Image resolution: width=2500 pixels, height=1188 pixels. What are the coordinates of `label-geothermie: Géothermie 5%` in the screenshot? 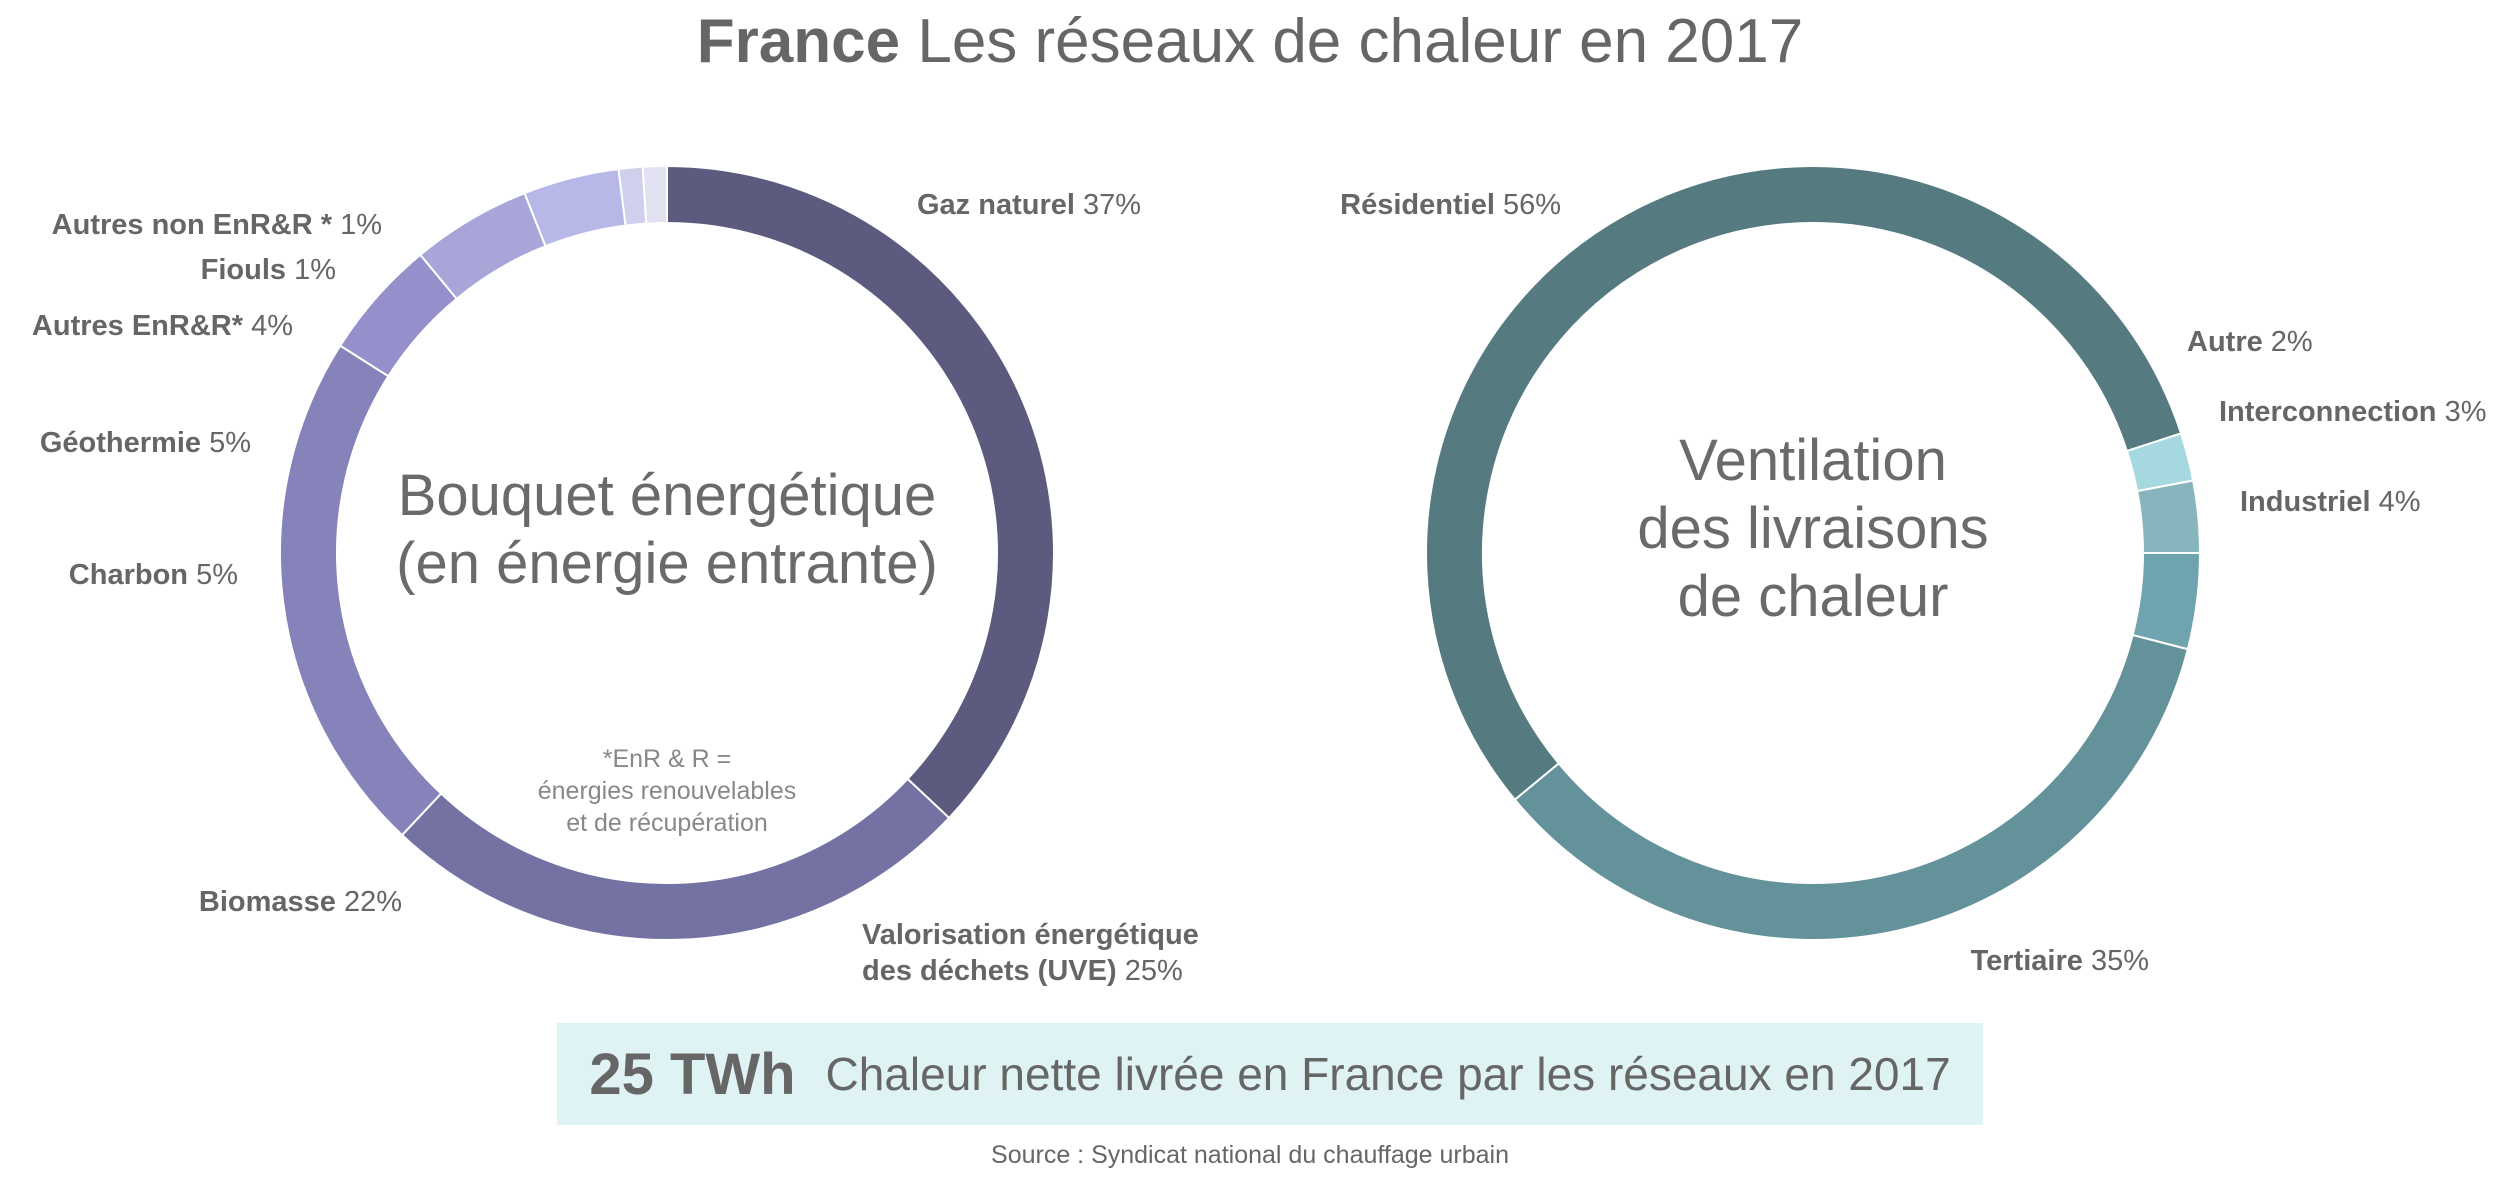 It's located at (145, 443).